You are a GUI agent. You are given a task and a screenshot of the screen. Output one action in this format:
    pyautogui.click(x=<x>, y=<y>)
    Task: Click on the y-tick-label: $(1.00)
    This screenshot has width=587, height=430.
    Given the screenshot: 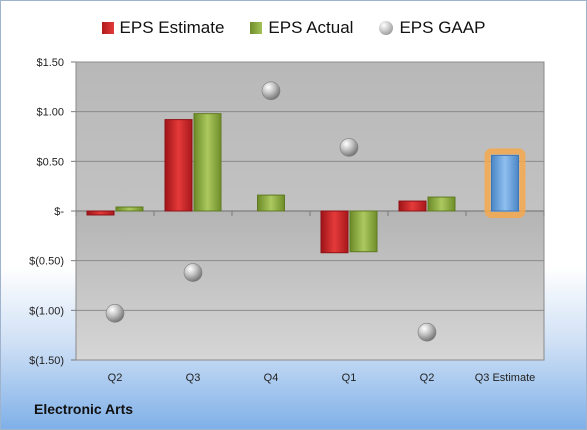 What is the action you would take?
    pyautogui.click(x=46, y=311)
    